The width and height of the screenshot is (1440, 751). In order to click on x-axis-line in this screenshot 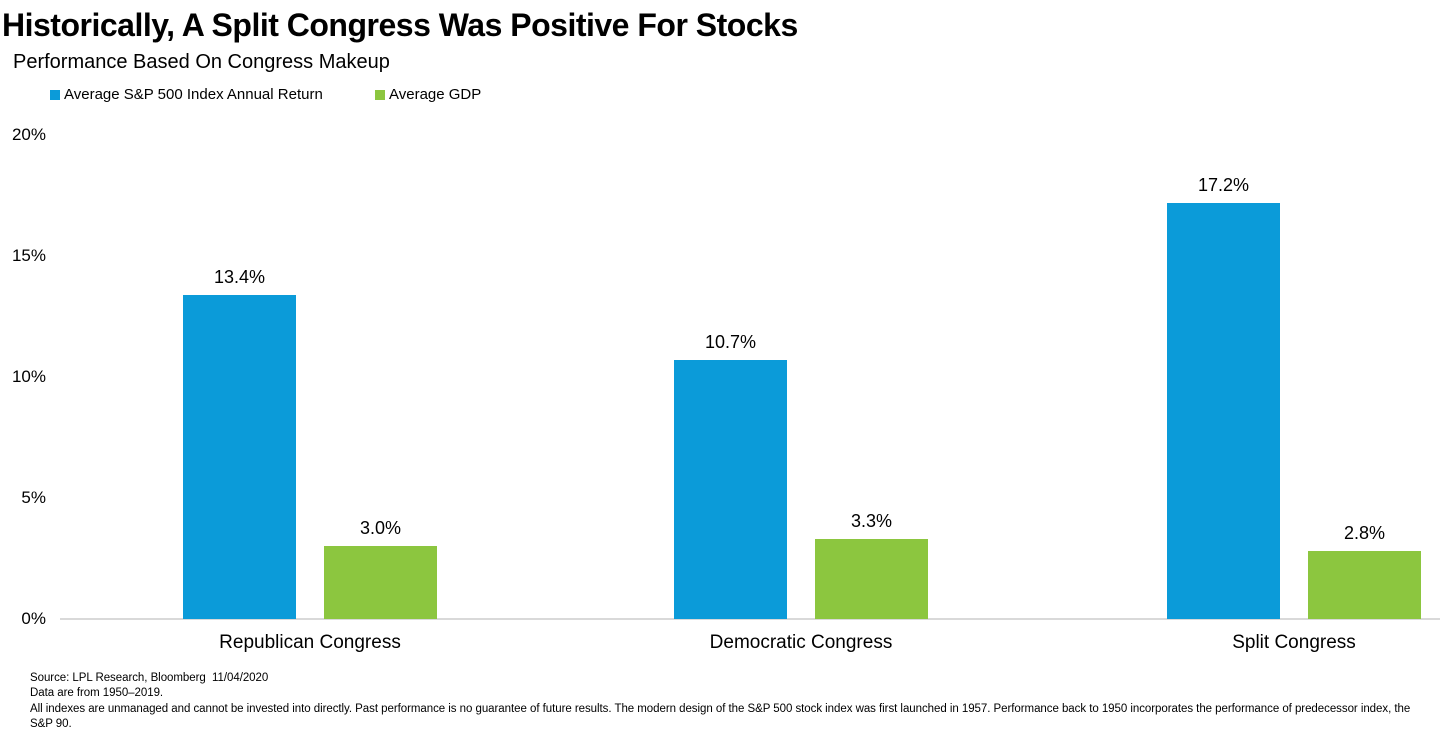, I will do `click(750, 619)`.